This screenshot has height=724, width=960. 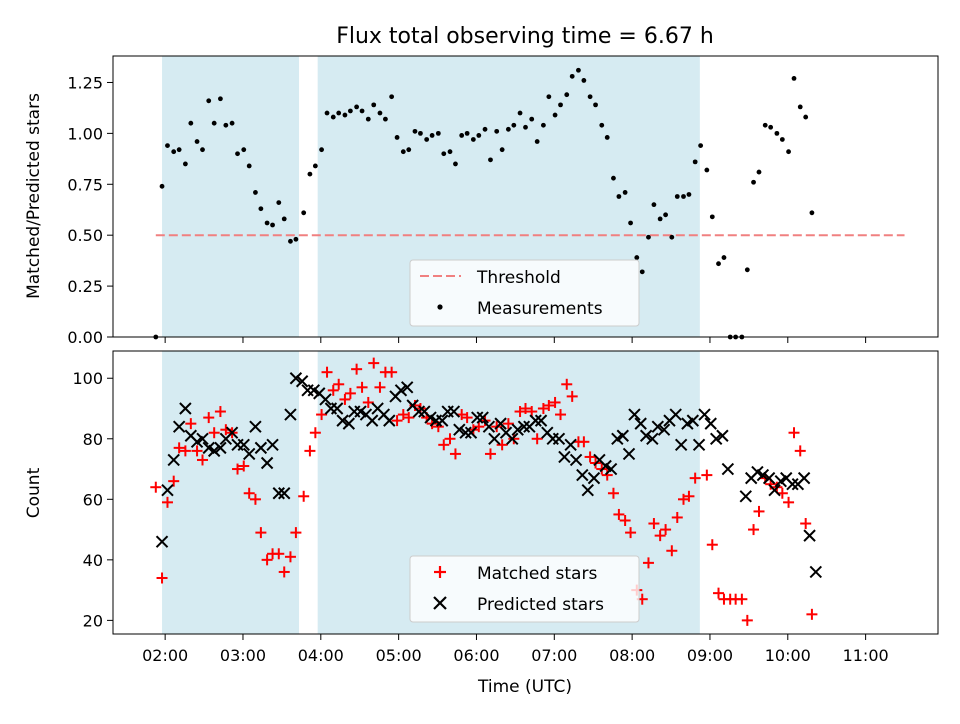 I want to click on y-tick-label: 1.00, so click(x=85, y=133).